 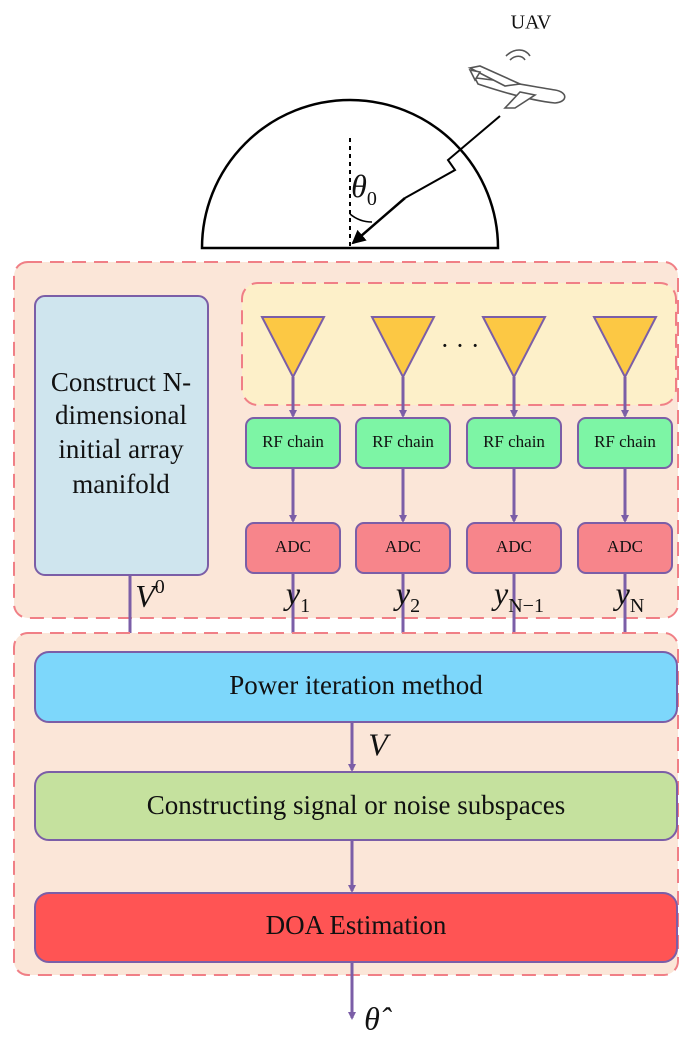 I want to click on signal-path, so click(x=452, y=157).